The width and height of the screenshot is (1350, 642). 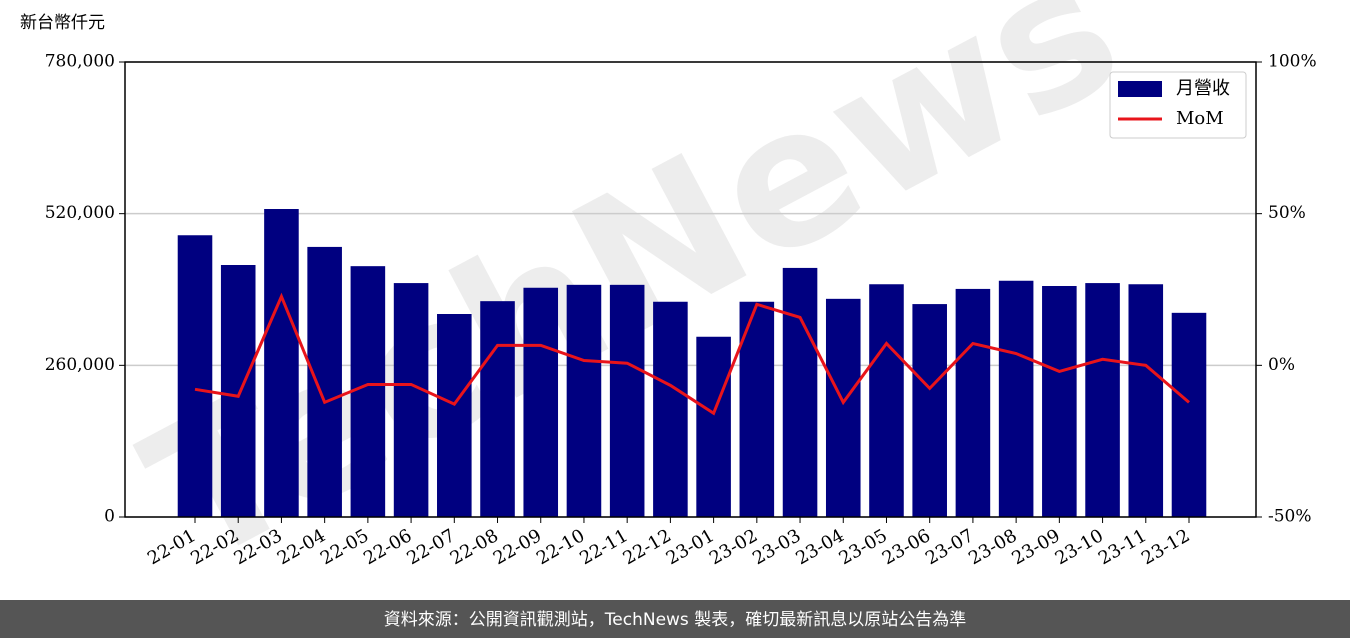 What do you see at coordinates (692, 354) in the screenshot?
I see `line` at bounding box center [692, 354].